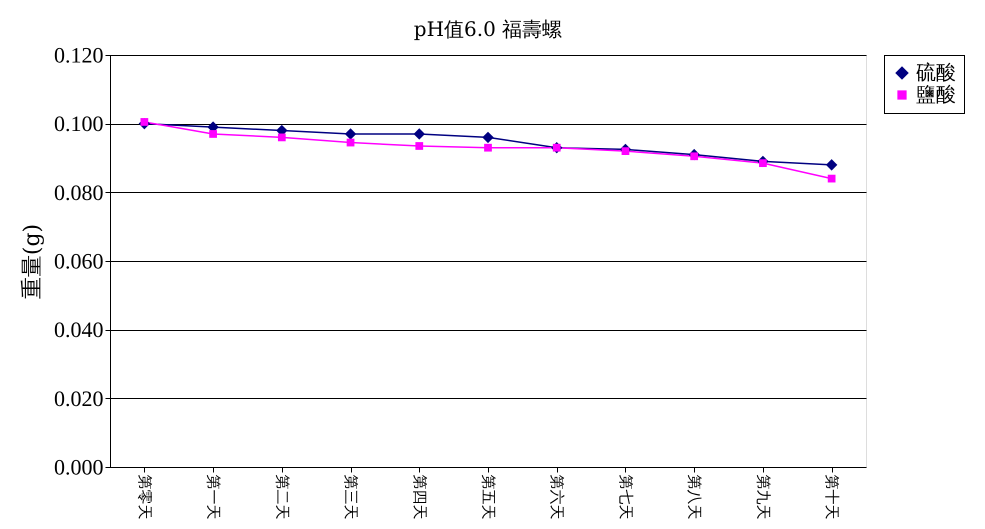  What do you see at coordinates (832, 497) in the screenshot?
I see `x-tick-label: 第十天` at bounding box center [832, 497].